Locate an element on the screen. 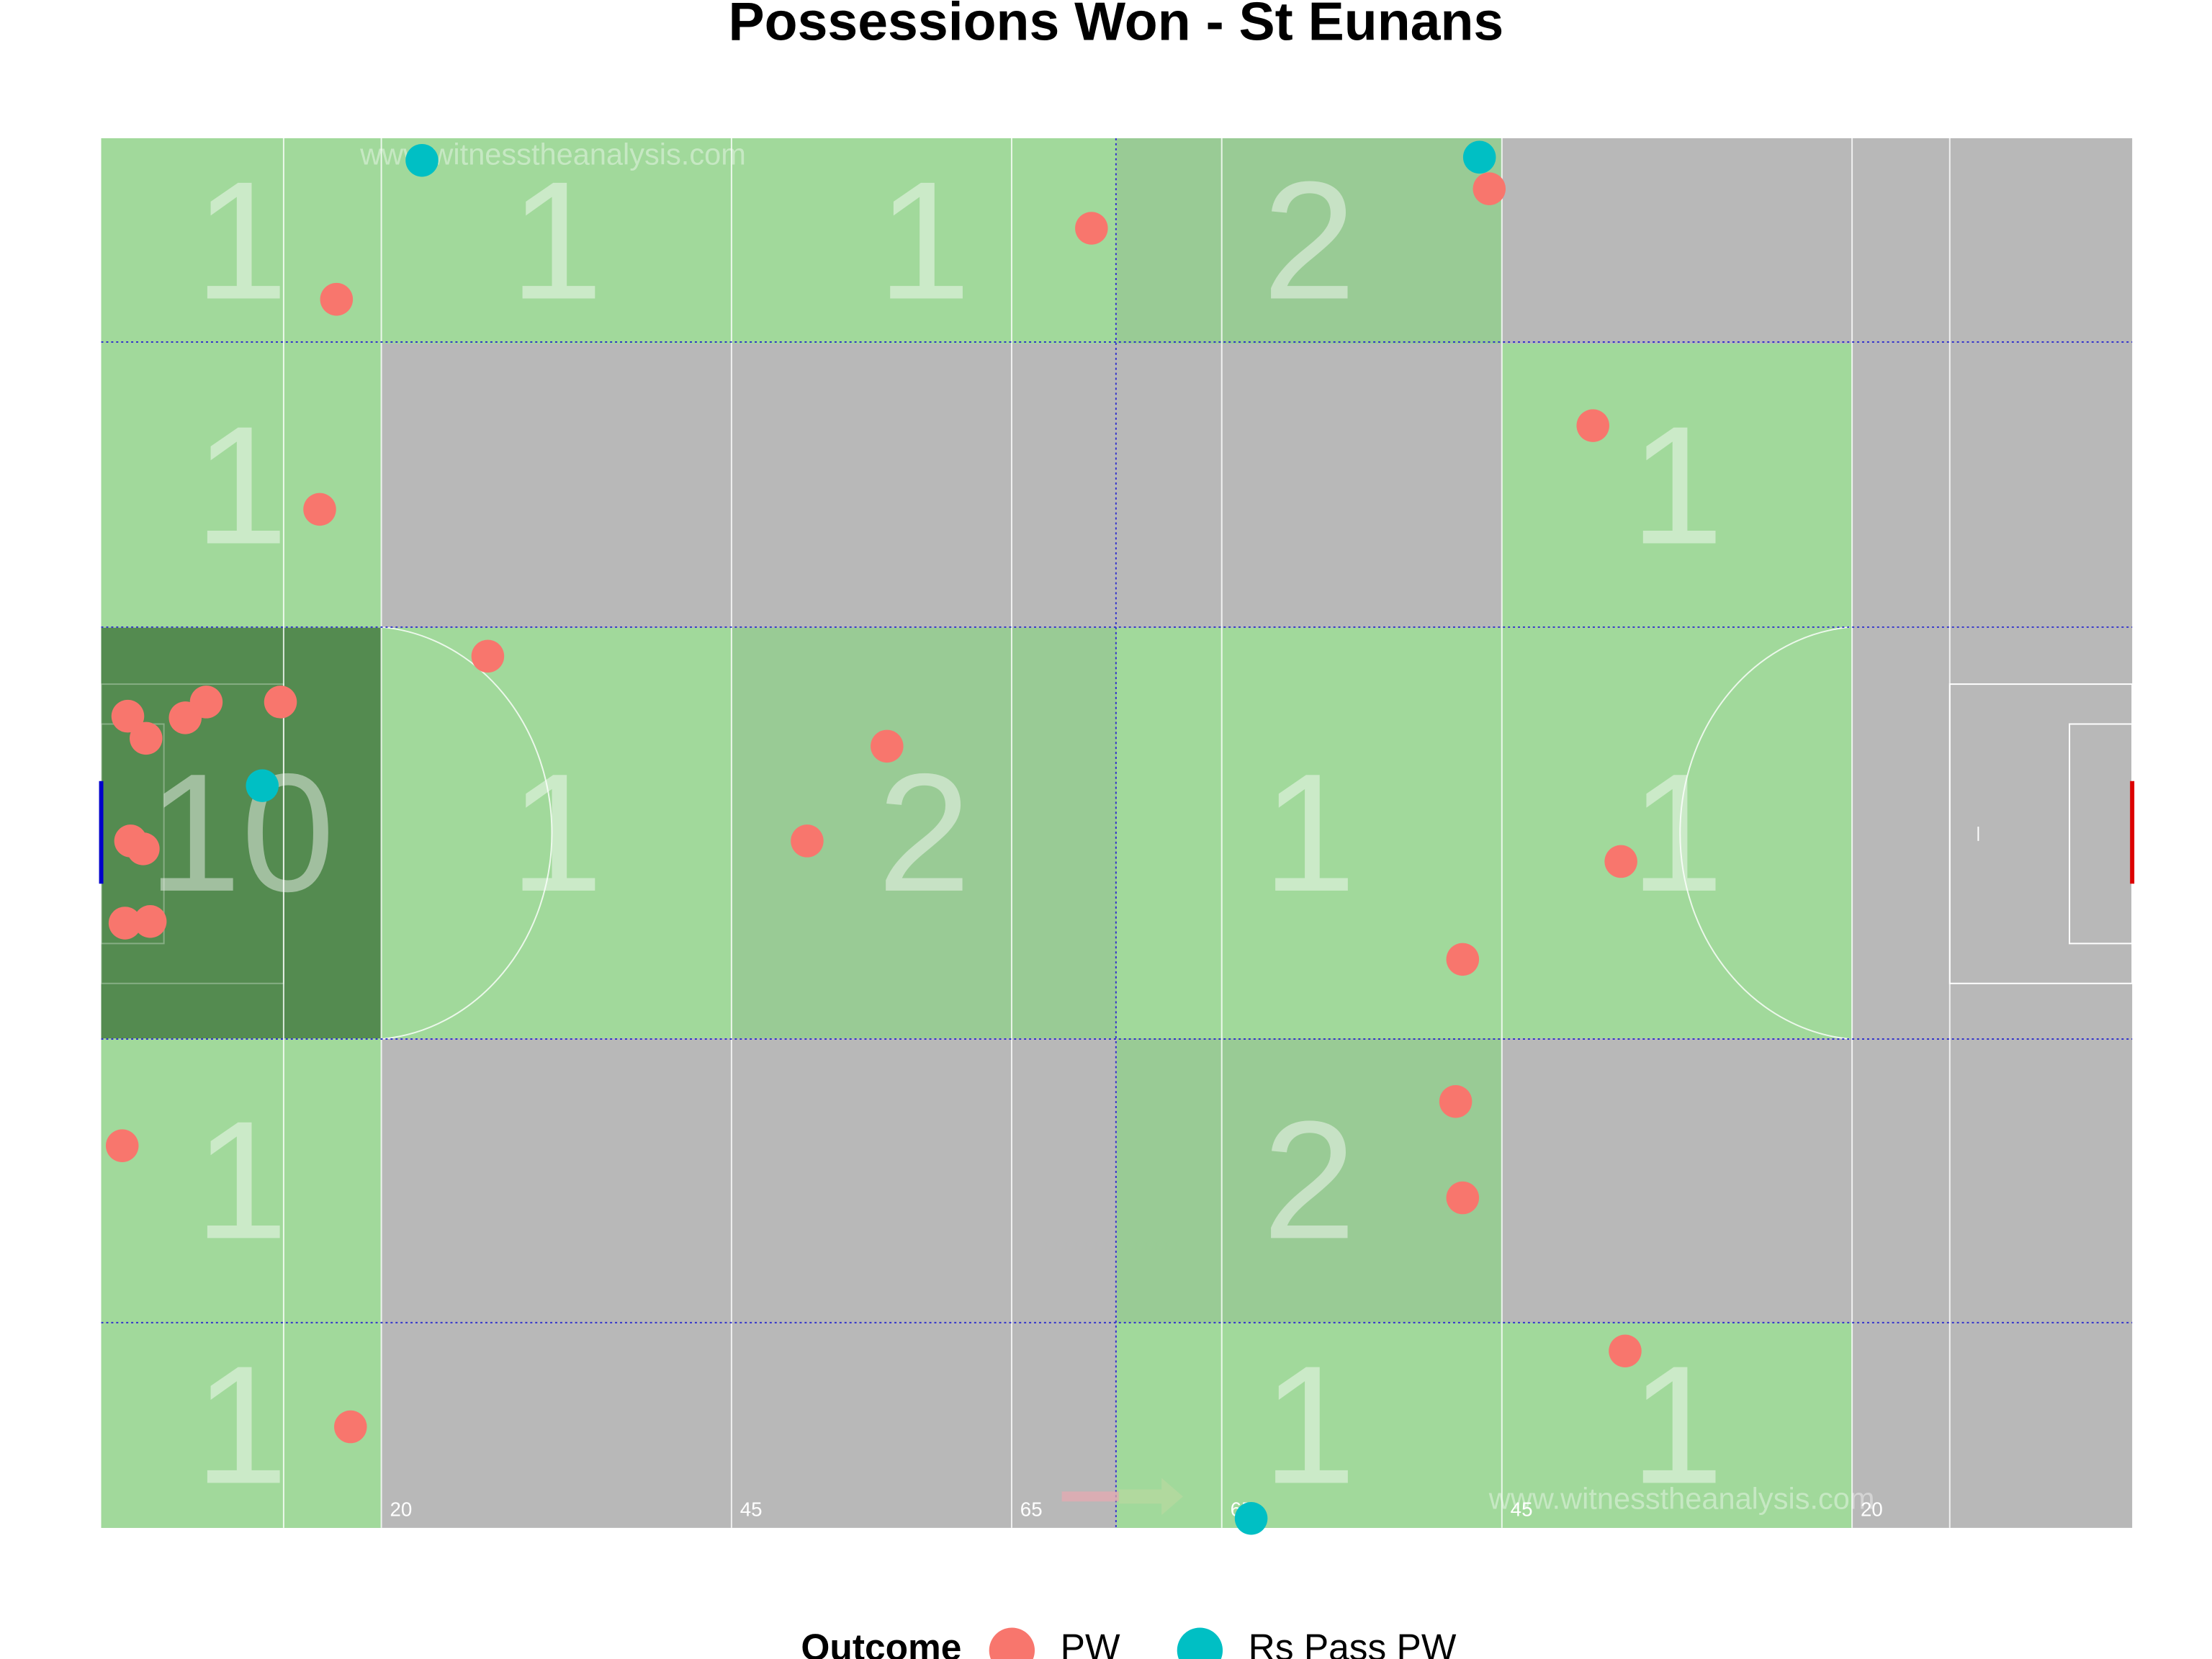 The height and width of the screenshot is (1659, 2212). zone-count: 10 is located at coordinates (242, 833).